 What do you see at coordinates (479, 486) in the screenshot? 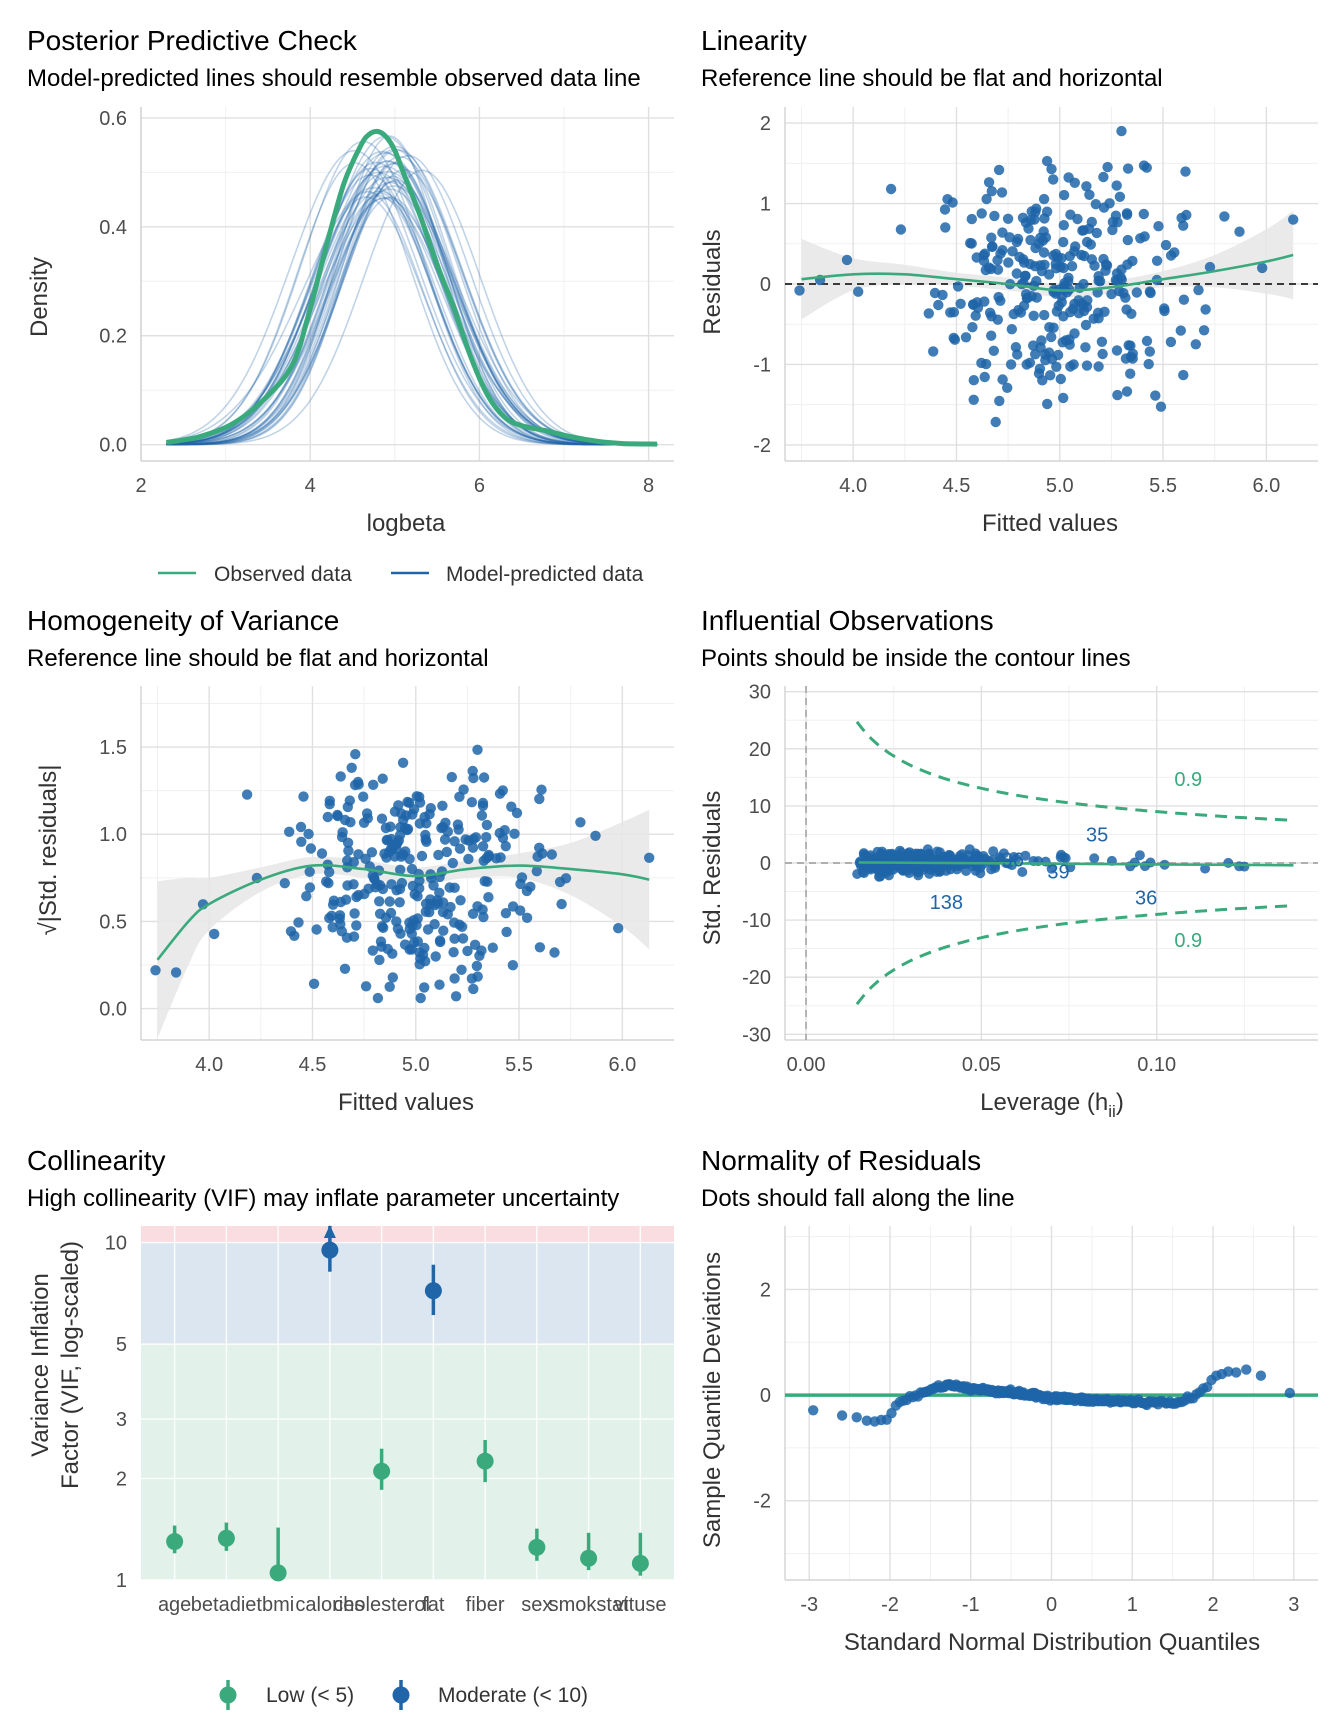
I see `ppc-x-tick-label: 6` at bounding box center [479, 486].